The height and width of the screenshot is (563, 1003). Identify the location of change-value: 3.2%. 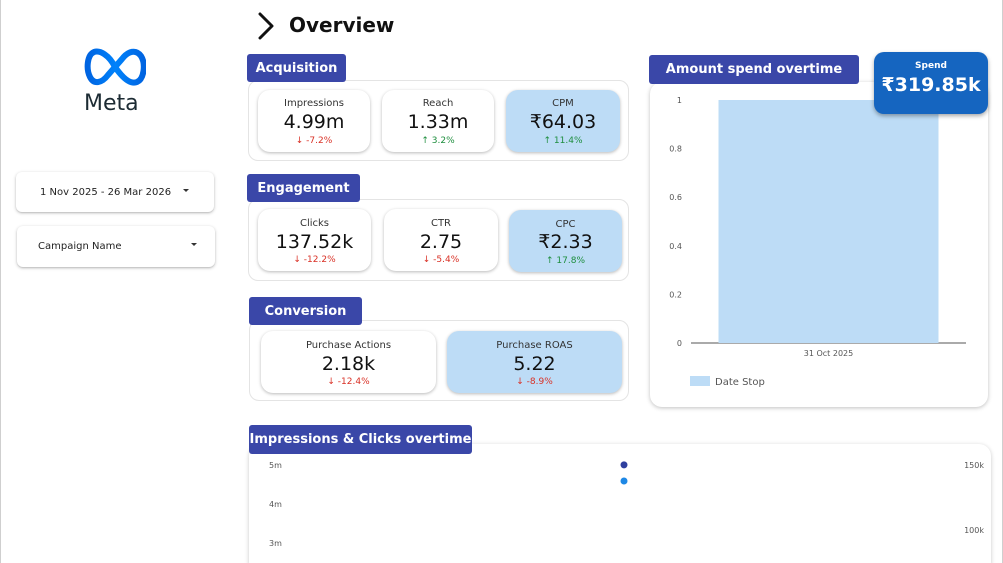
(443, 141).